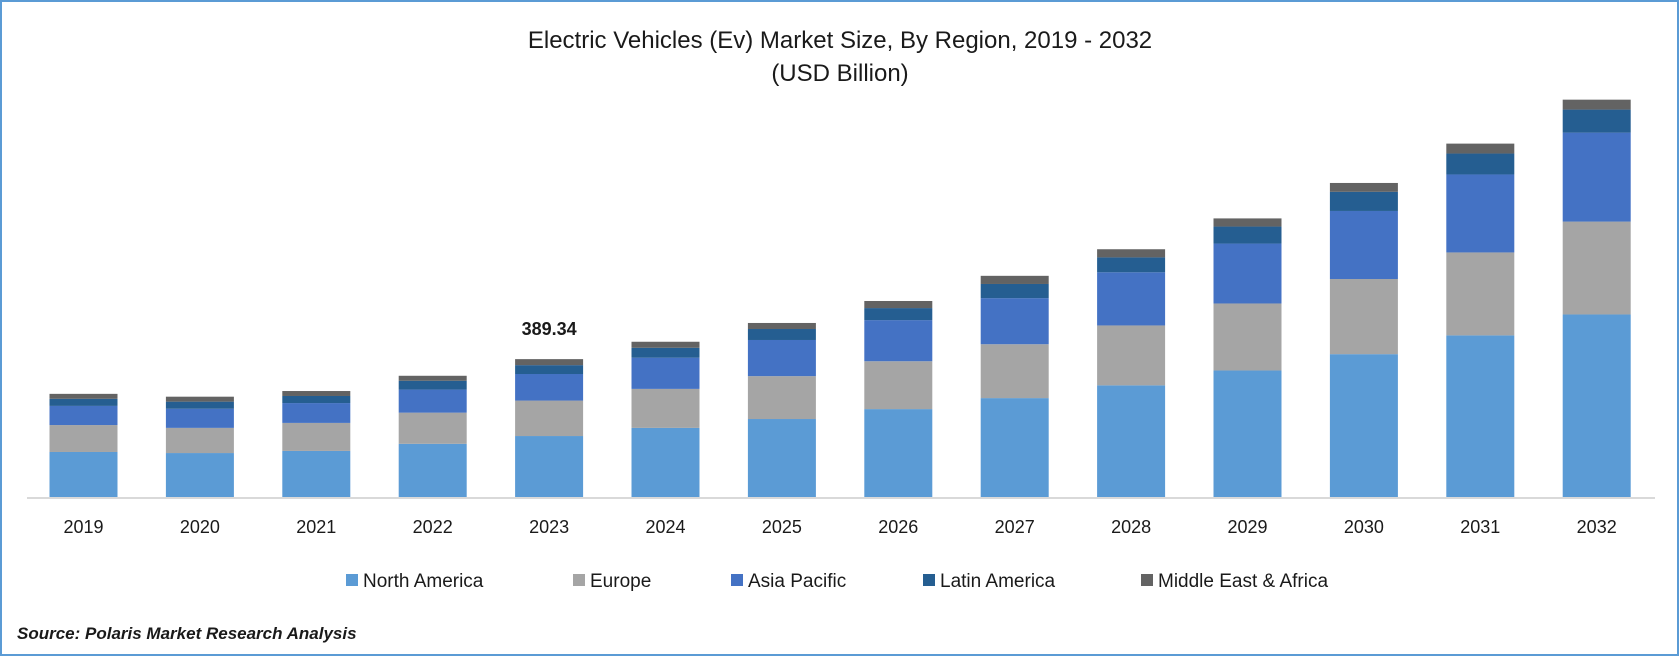 This screenshot has width=1679, height=656. I want to click on bar-segment-europe-2022, so click(432, 428).